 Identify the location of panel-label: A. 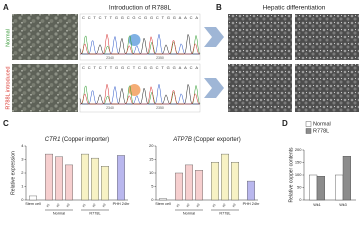
(6, 7).